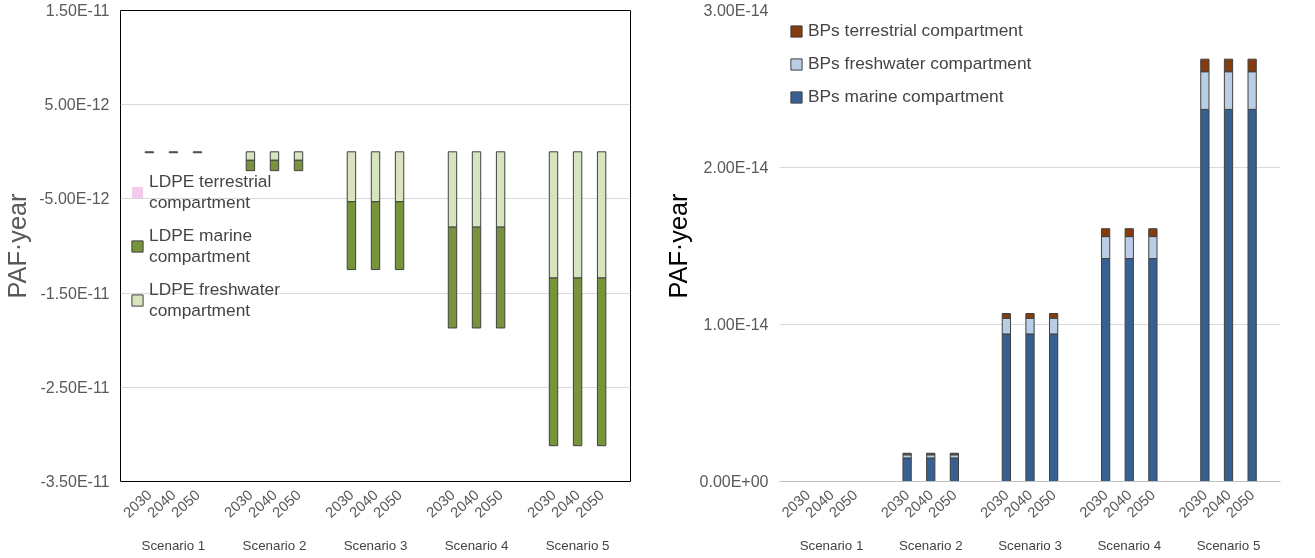 This screenshot has height=558, width=1315. I want to click on y-tick-label: -2.50E-11, so click(75, 387).